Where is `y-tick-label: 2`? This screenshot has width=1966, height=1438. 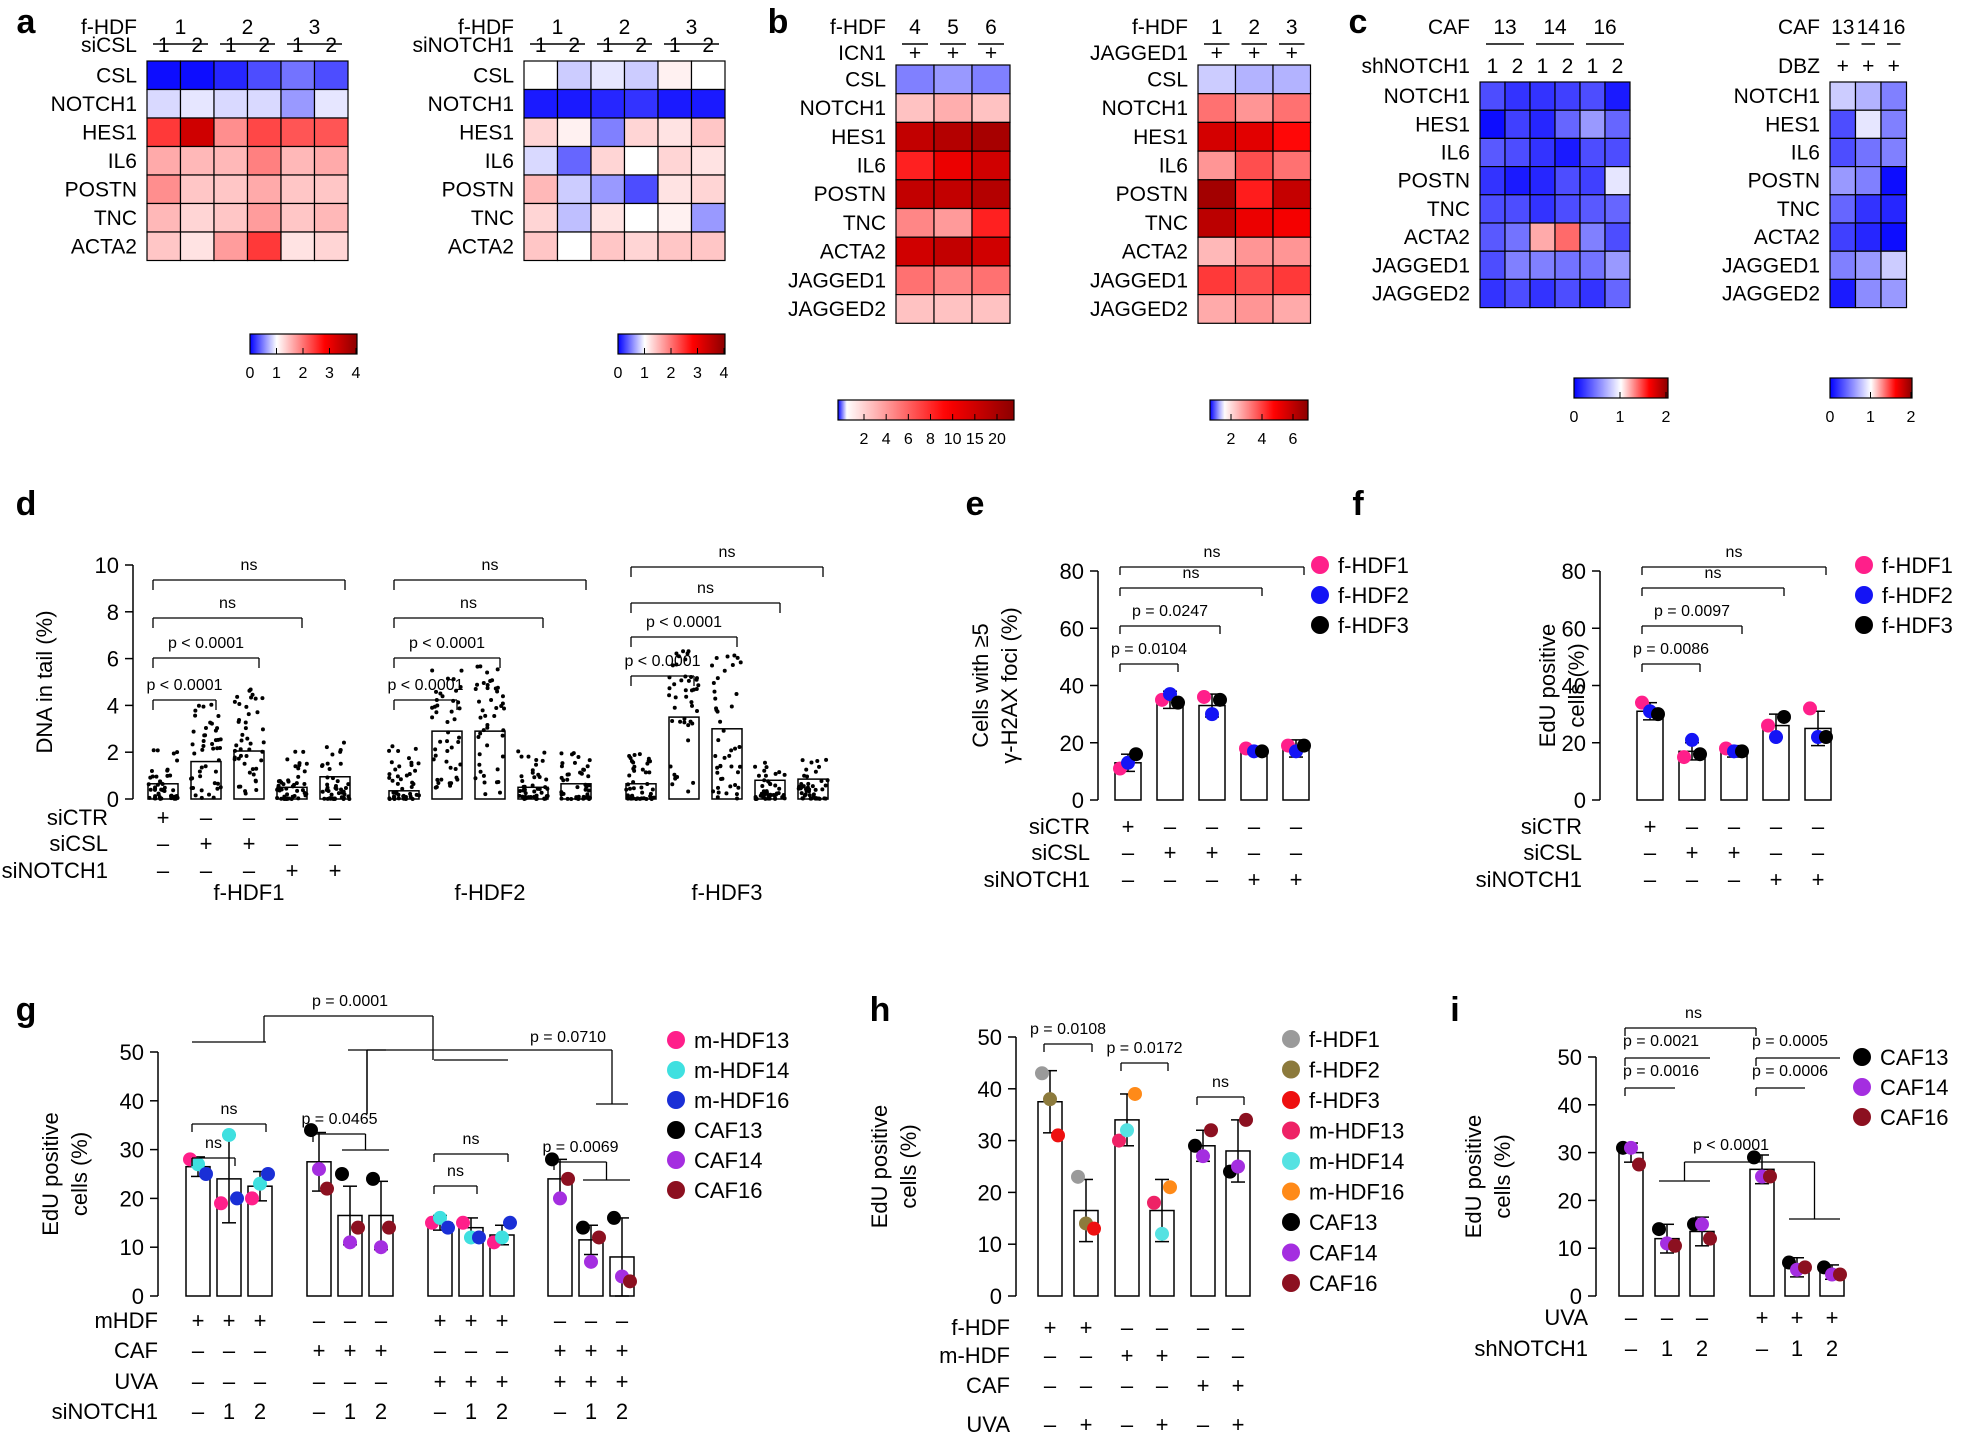
y-tick-label: 2 is located at coordinates (113, 752).